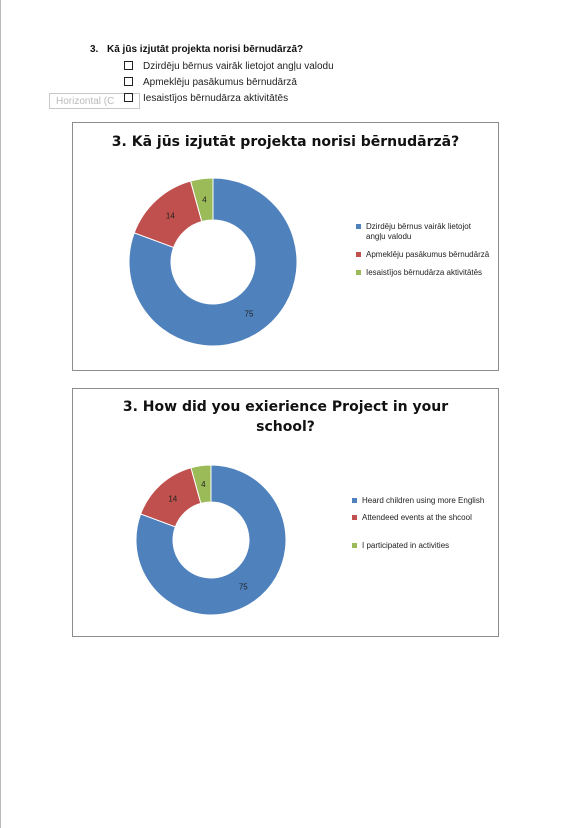 This screenshot has height=828, width=588. I want to click on legend-item: Attendeed events at the shcool, so click(422, 518).